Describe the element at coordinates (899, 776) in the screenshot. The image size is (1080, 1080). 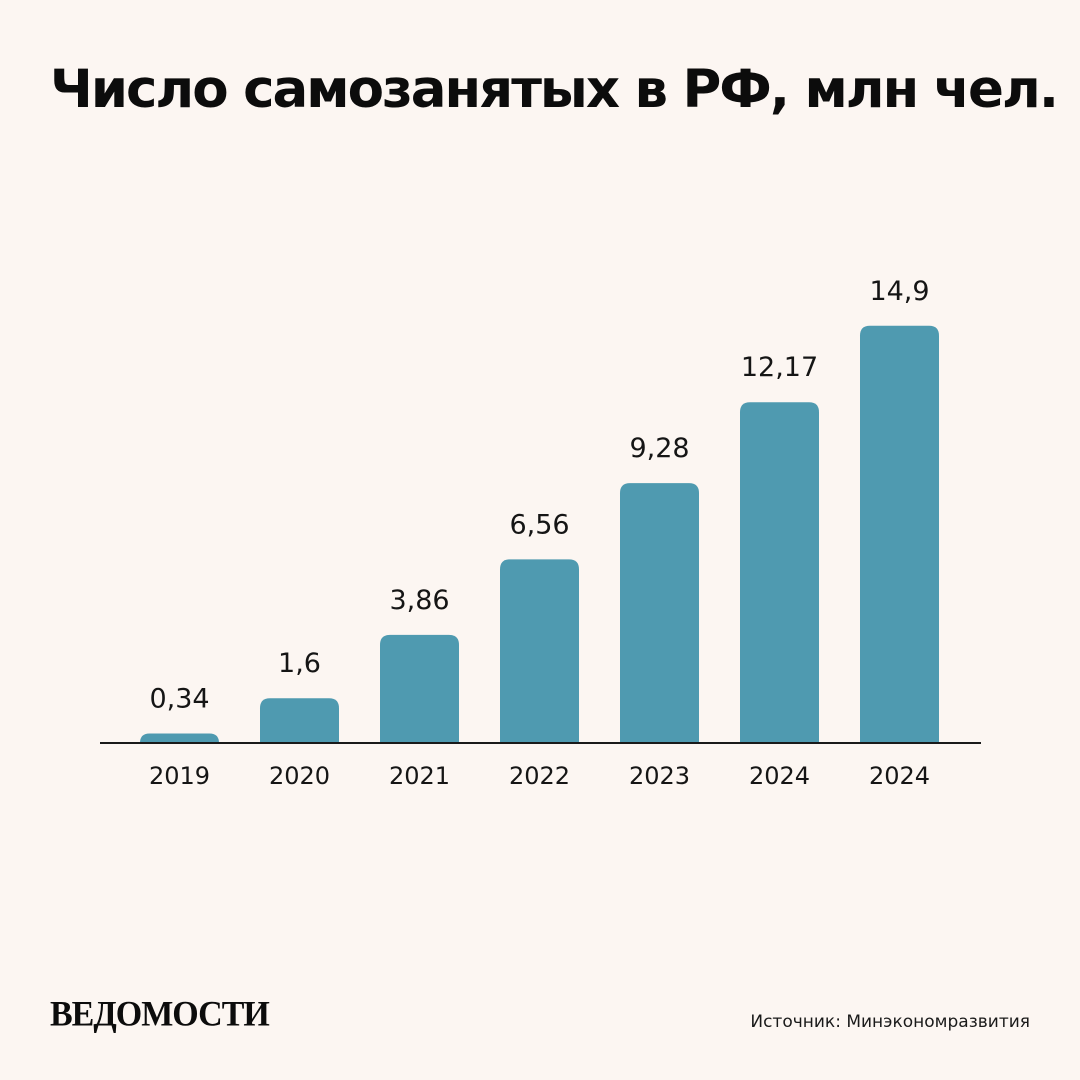
I see `category-label-6: 2024` at that location.